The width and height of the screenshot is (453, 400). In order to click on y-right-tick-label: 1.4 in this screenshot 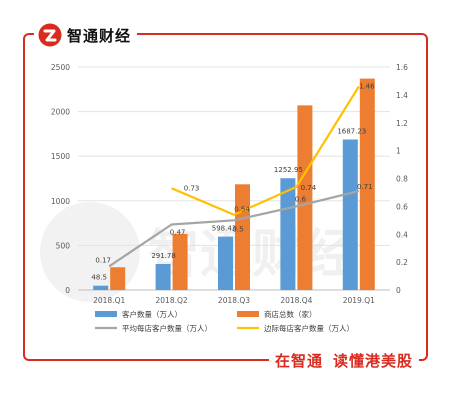, I will do `click(402, 95)`.